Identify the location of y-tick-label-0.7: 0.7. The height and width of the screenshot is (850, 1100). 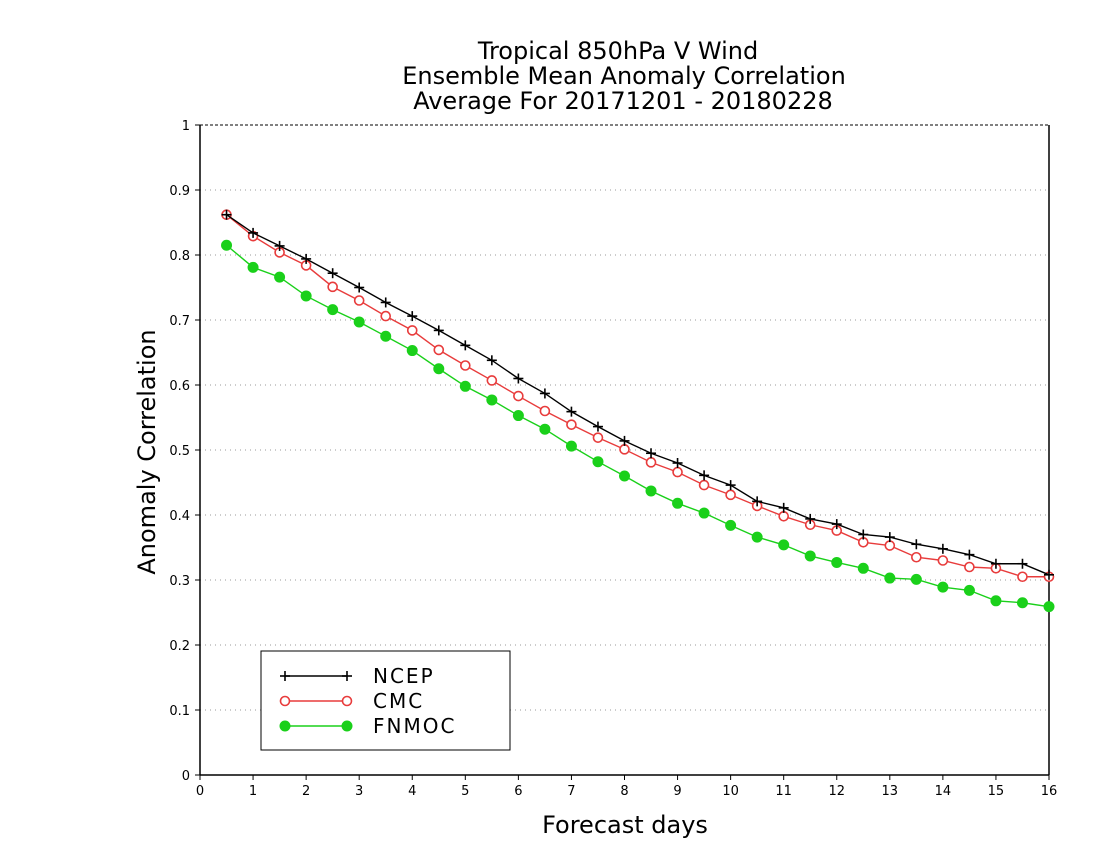
(179, 321).